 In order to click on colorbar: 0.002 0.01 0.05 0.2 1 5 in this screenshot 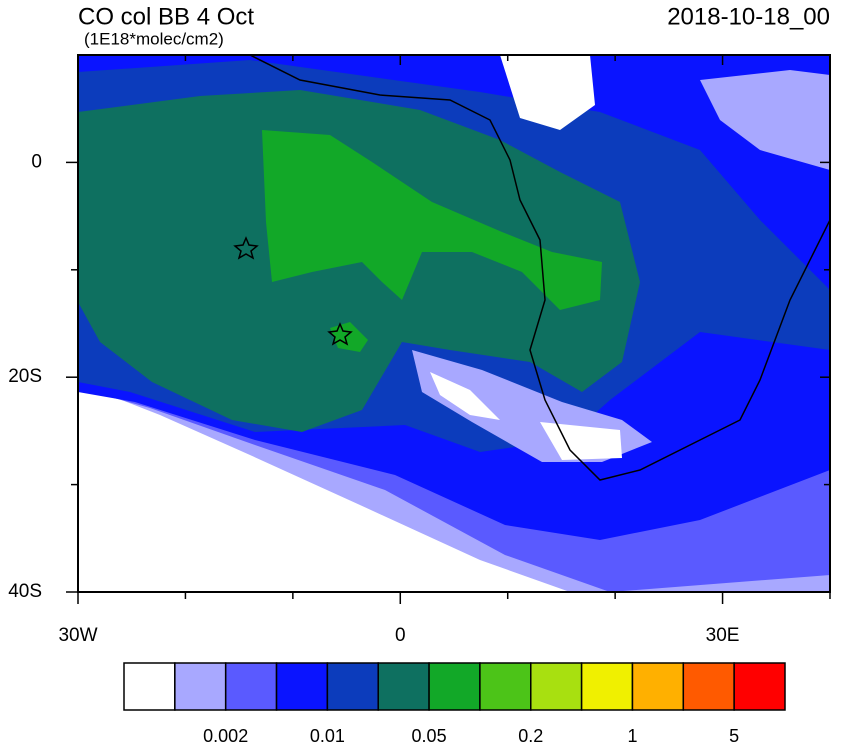, I will do `click(454, 704)`.